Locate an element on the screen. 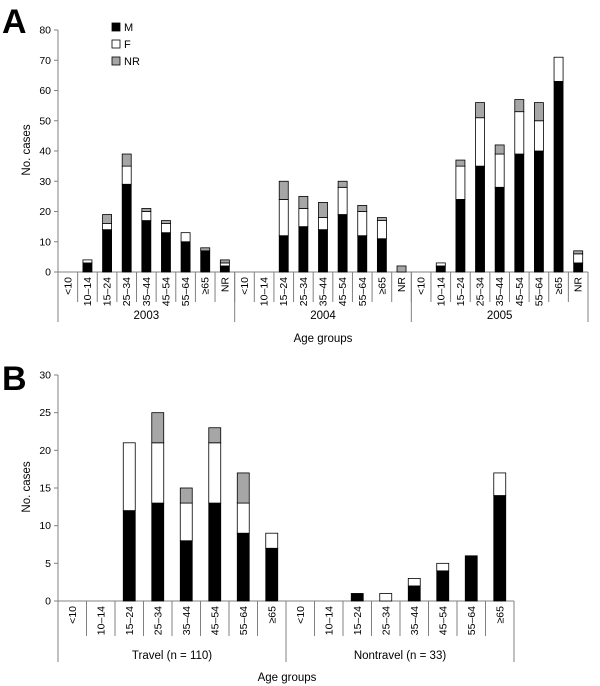  panel-b-xlabel: Age groups is located at coordinates (287, 678).